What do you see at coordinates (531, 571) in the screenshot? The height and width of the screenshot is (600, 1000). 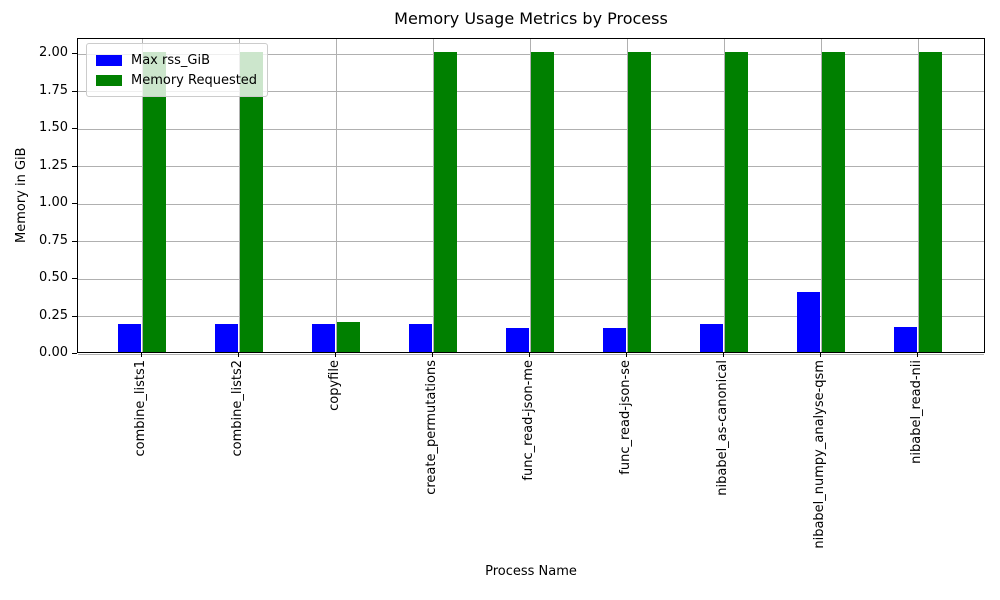 I see `x-axis-label: Process Name` at bounding box center [531, 571].